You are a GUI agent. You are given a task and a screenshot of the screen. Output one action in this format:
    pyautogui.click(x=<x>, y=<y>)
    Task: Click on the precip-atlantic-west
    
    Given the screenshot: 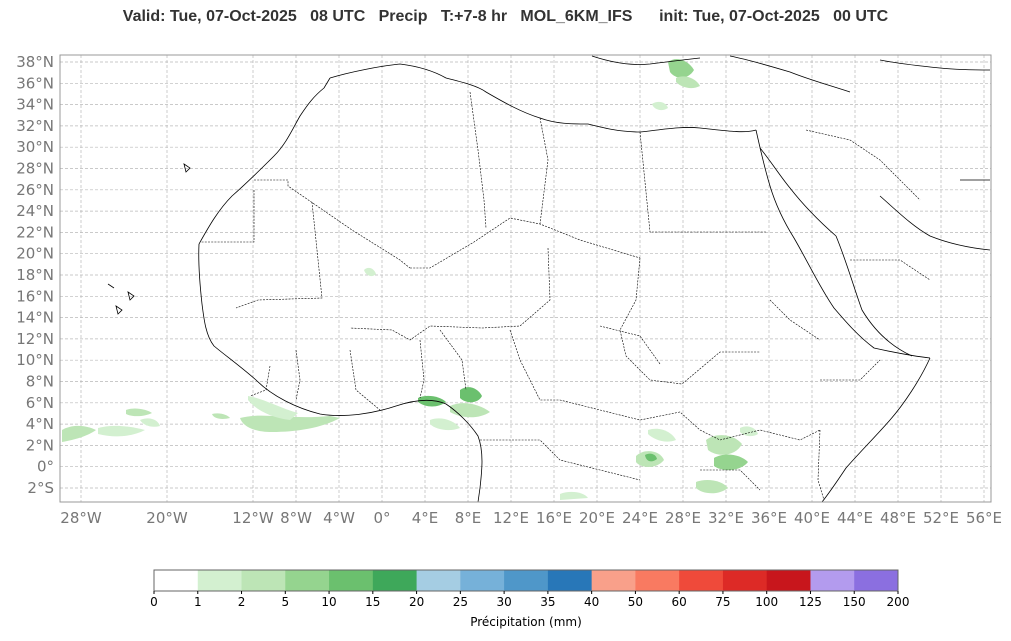 What is the action you would take?
    pyautogui.click(x=79, y=433)
    